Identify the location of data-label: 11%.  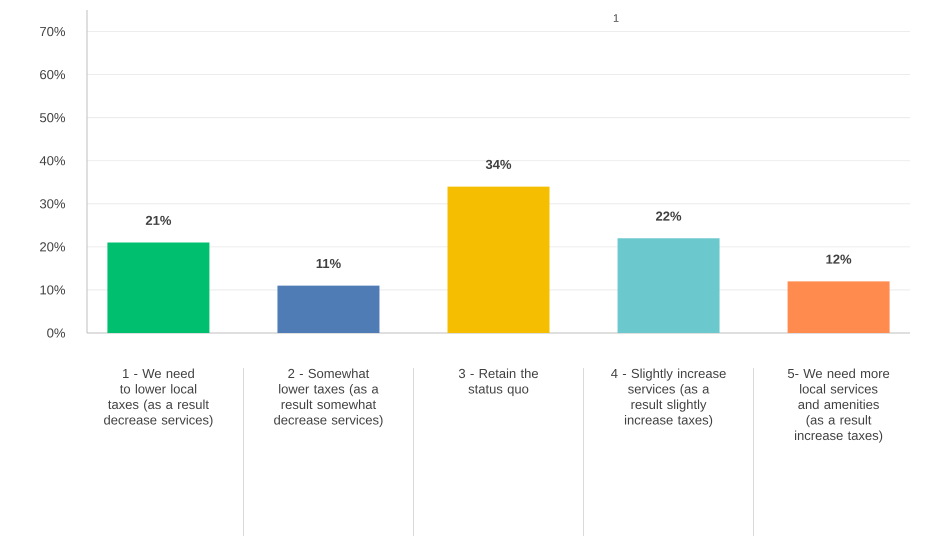
(328, 263).